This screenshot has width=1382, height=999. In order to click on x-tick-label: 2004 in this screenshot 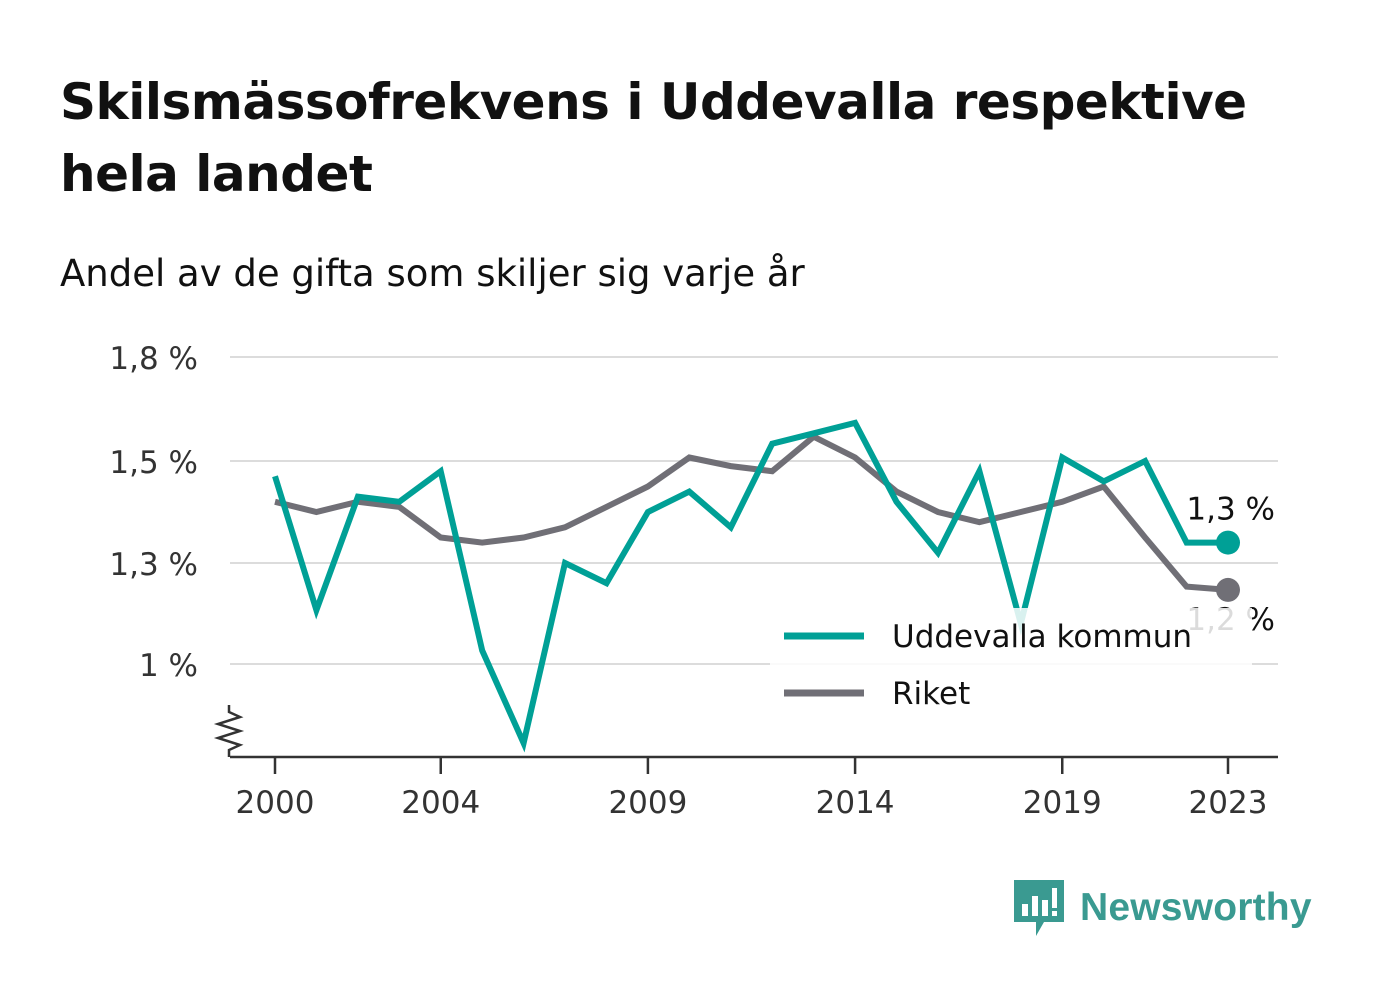, I will do `click(440, 803)`.